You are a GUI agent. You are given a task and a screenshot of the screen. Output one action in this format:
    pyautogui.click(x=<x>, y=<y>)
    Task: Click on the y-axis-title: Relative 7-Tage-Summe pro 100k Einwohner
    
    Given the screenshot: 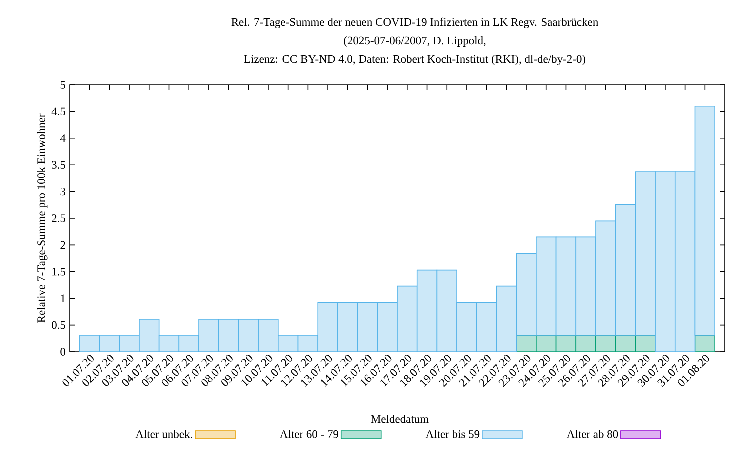 What is the action you would take?
    pyautogui.click(x=42, y=218)
    